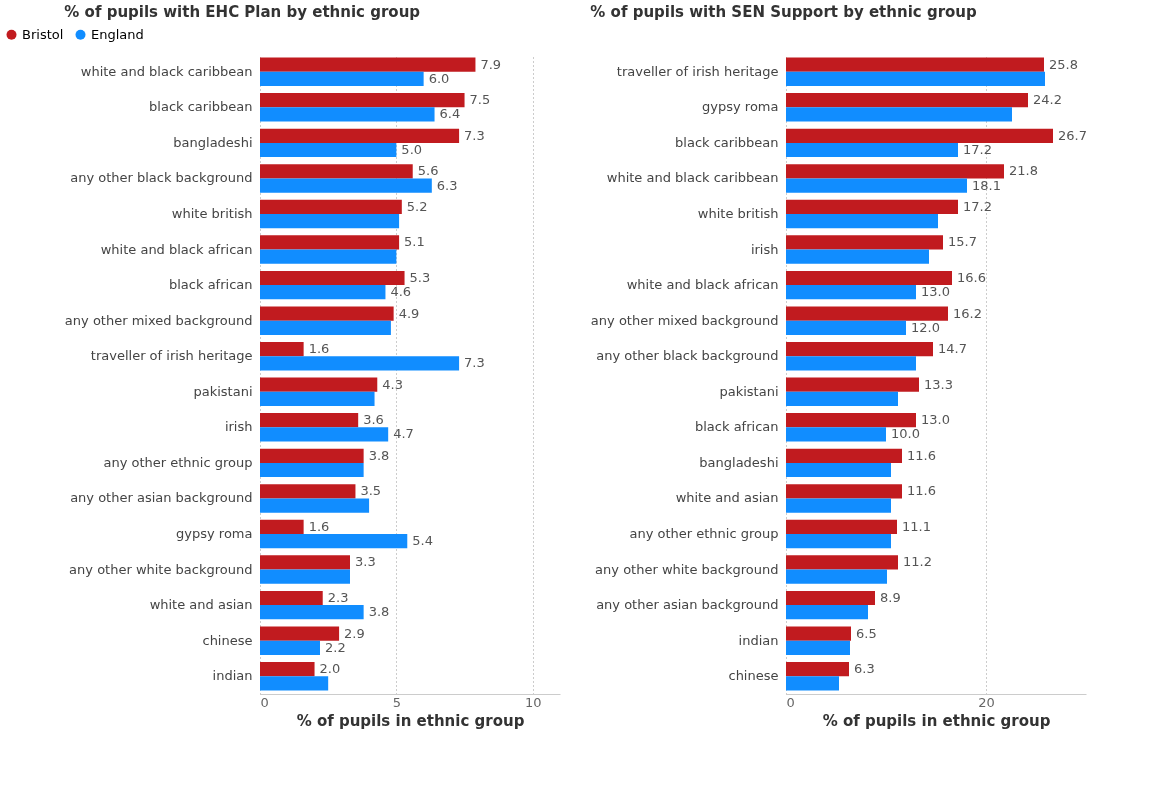  What do you see at coordinates (43, 34) in the screenshot?
I see `legend-label: Bristol` at bounding box center [43, 34].